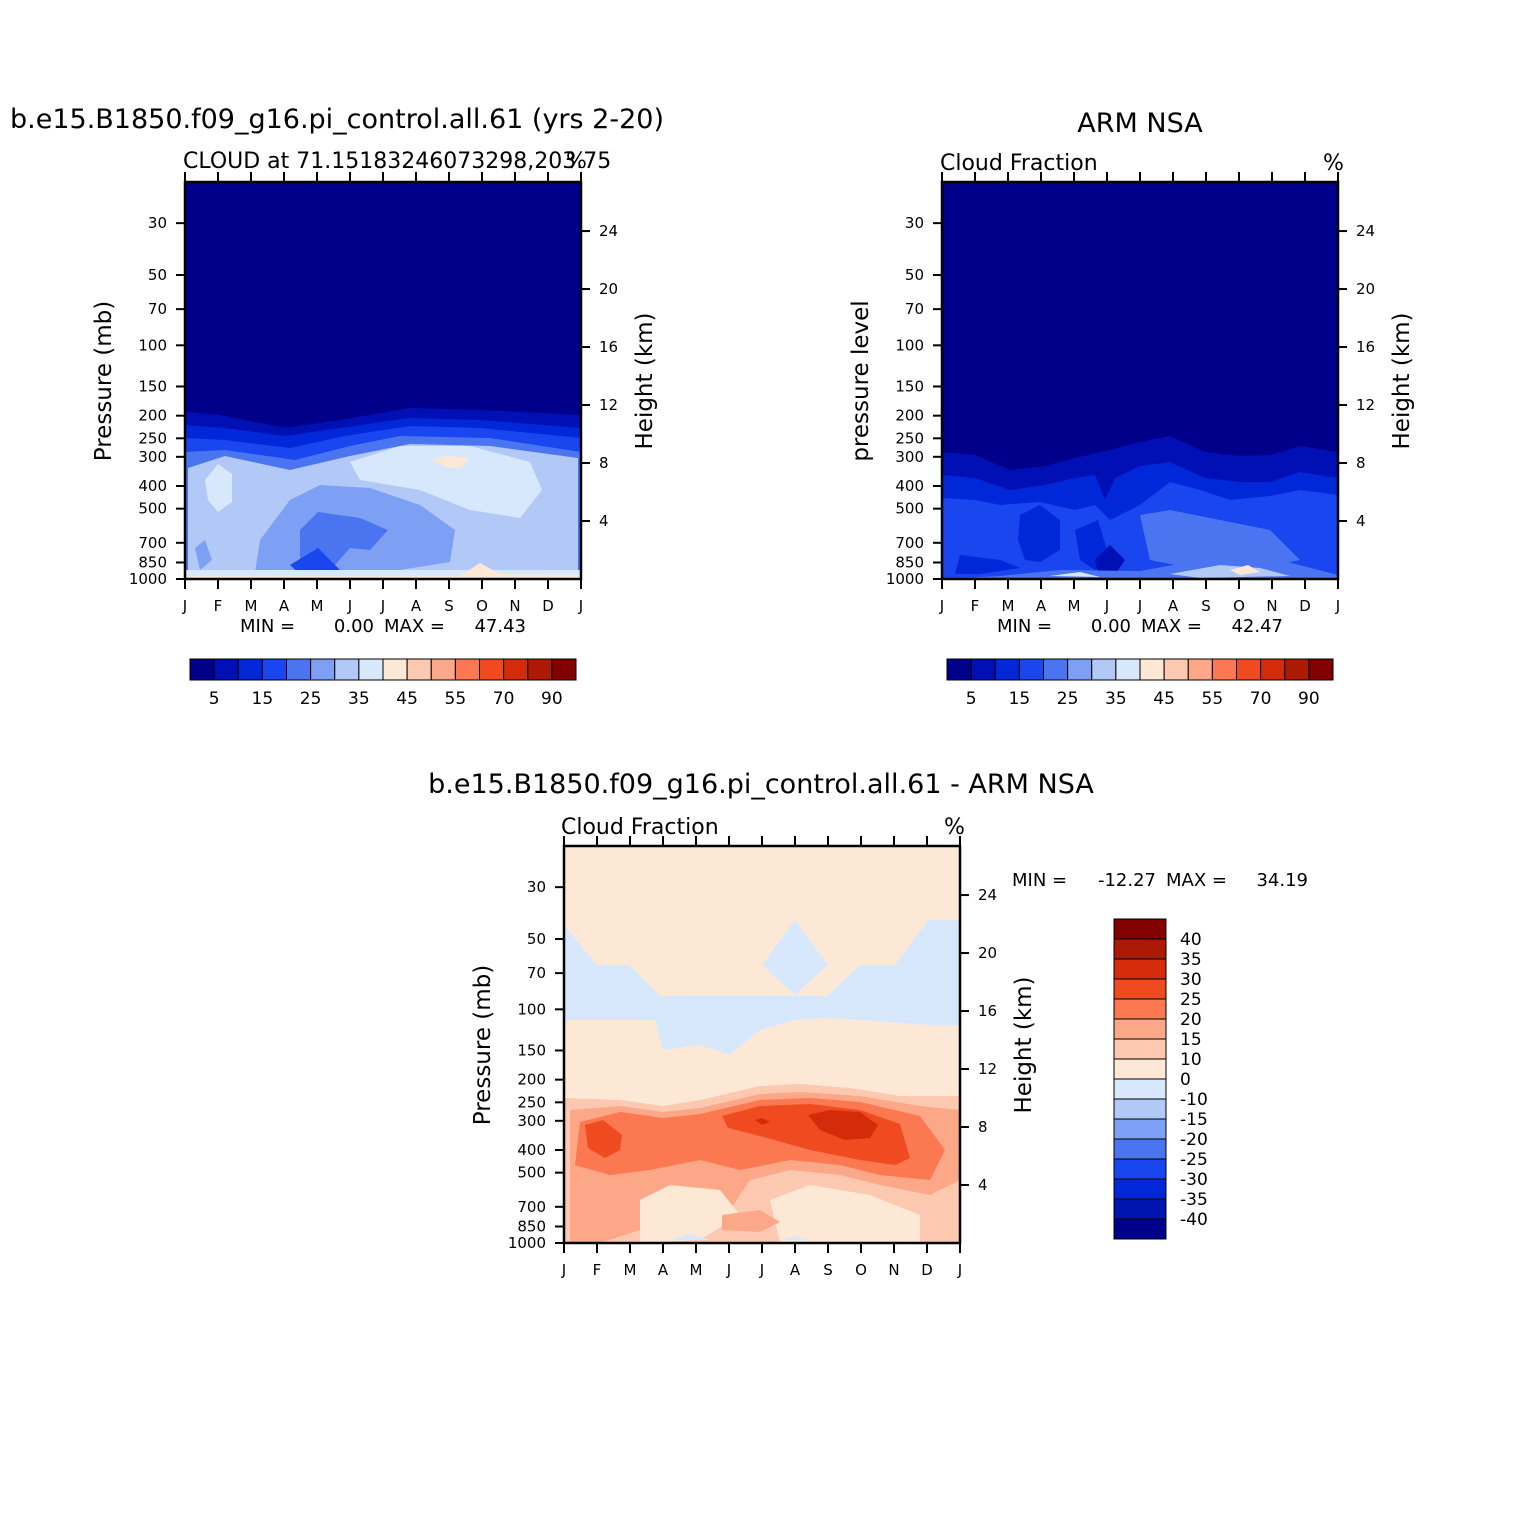 The width and height of the screenshot is (1524, 1524). I want to click on y-tick-label: 200, so click(909, 416).